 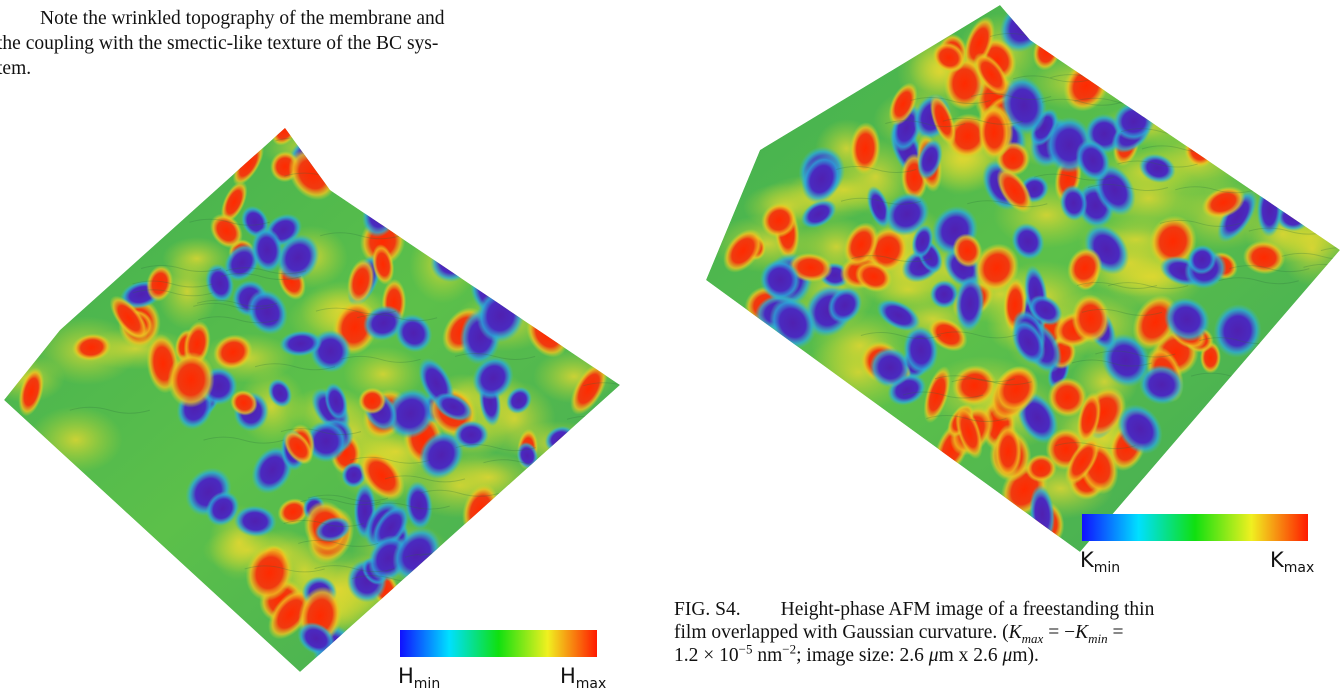 What do you see at coordinates (1100, 562) in the screenshot?
I see `colorbar-min-label: Kmin` at bounding box center [1100, 562].